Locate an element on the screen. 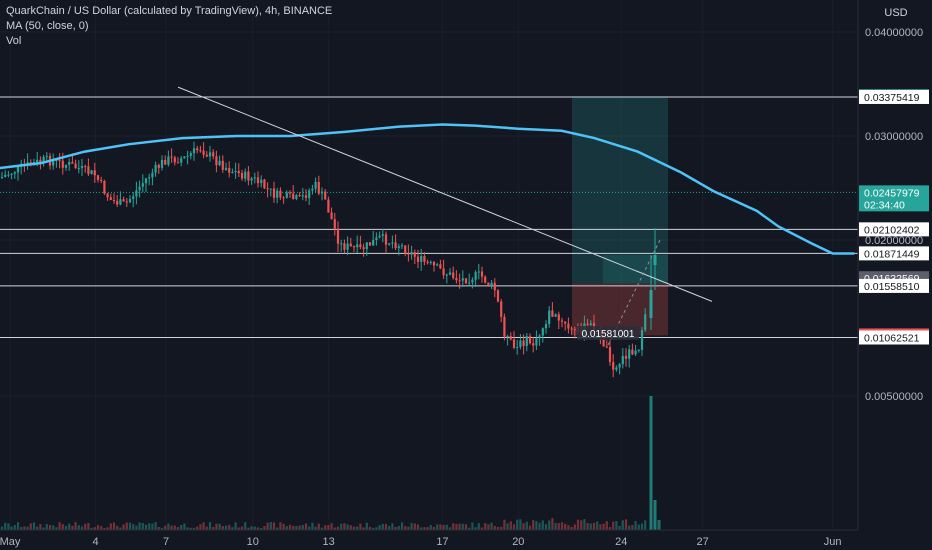 The image size is (932, 550). y-tick-label: 0.04000000 is located at coordinates (894, 33).